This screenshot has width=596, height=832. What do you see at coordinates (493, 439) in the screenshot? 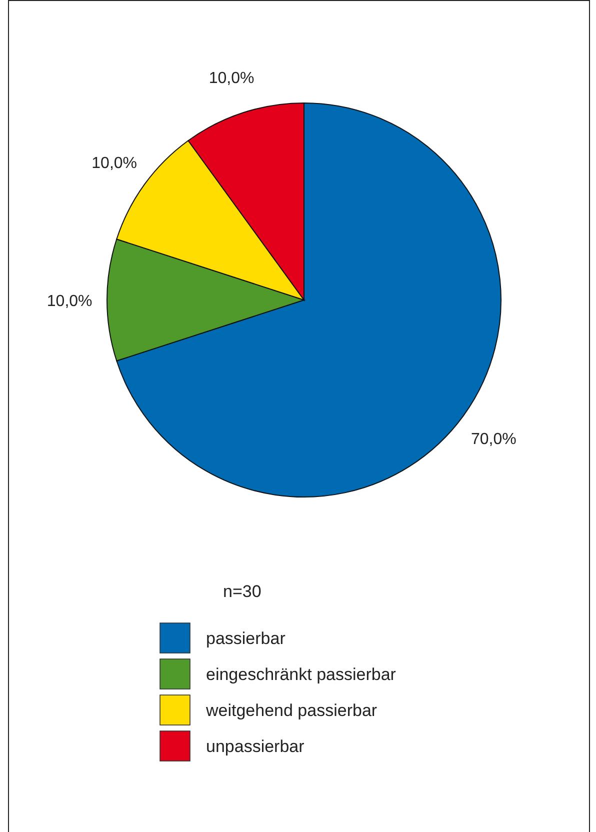
I see `data-label: 70,0%` at bounding box center [493, 439].